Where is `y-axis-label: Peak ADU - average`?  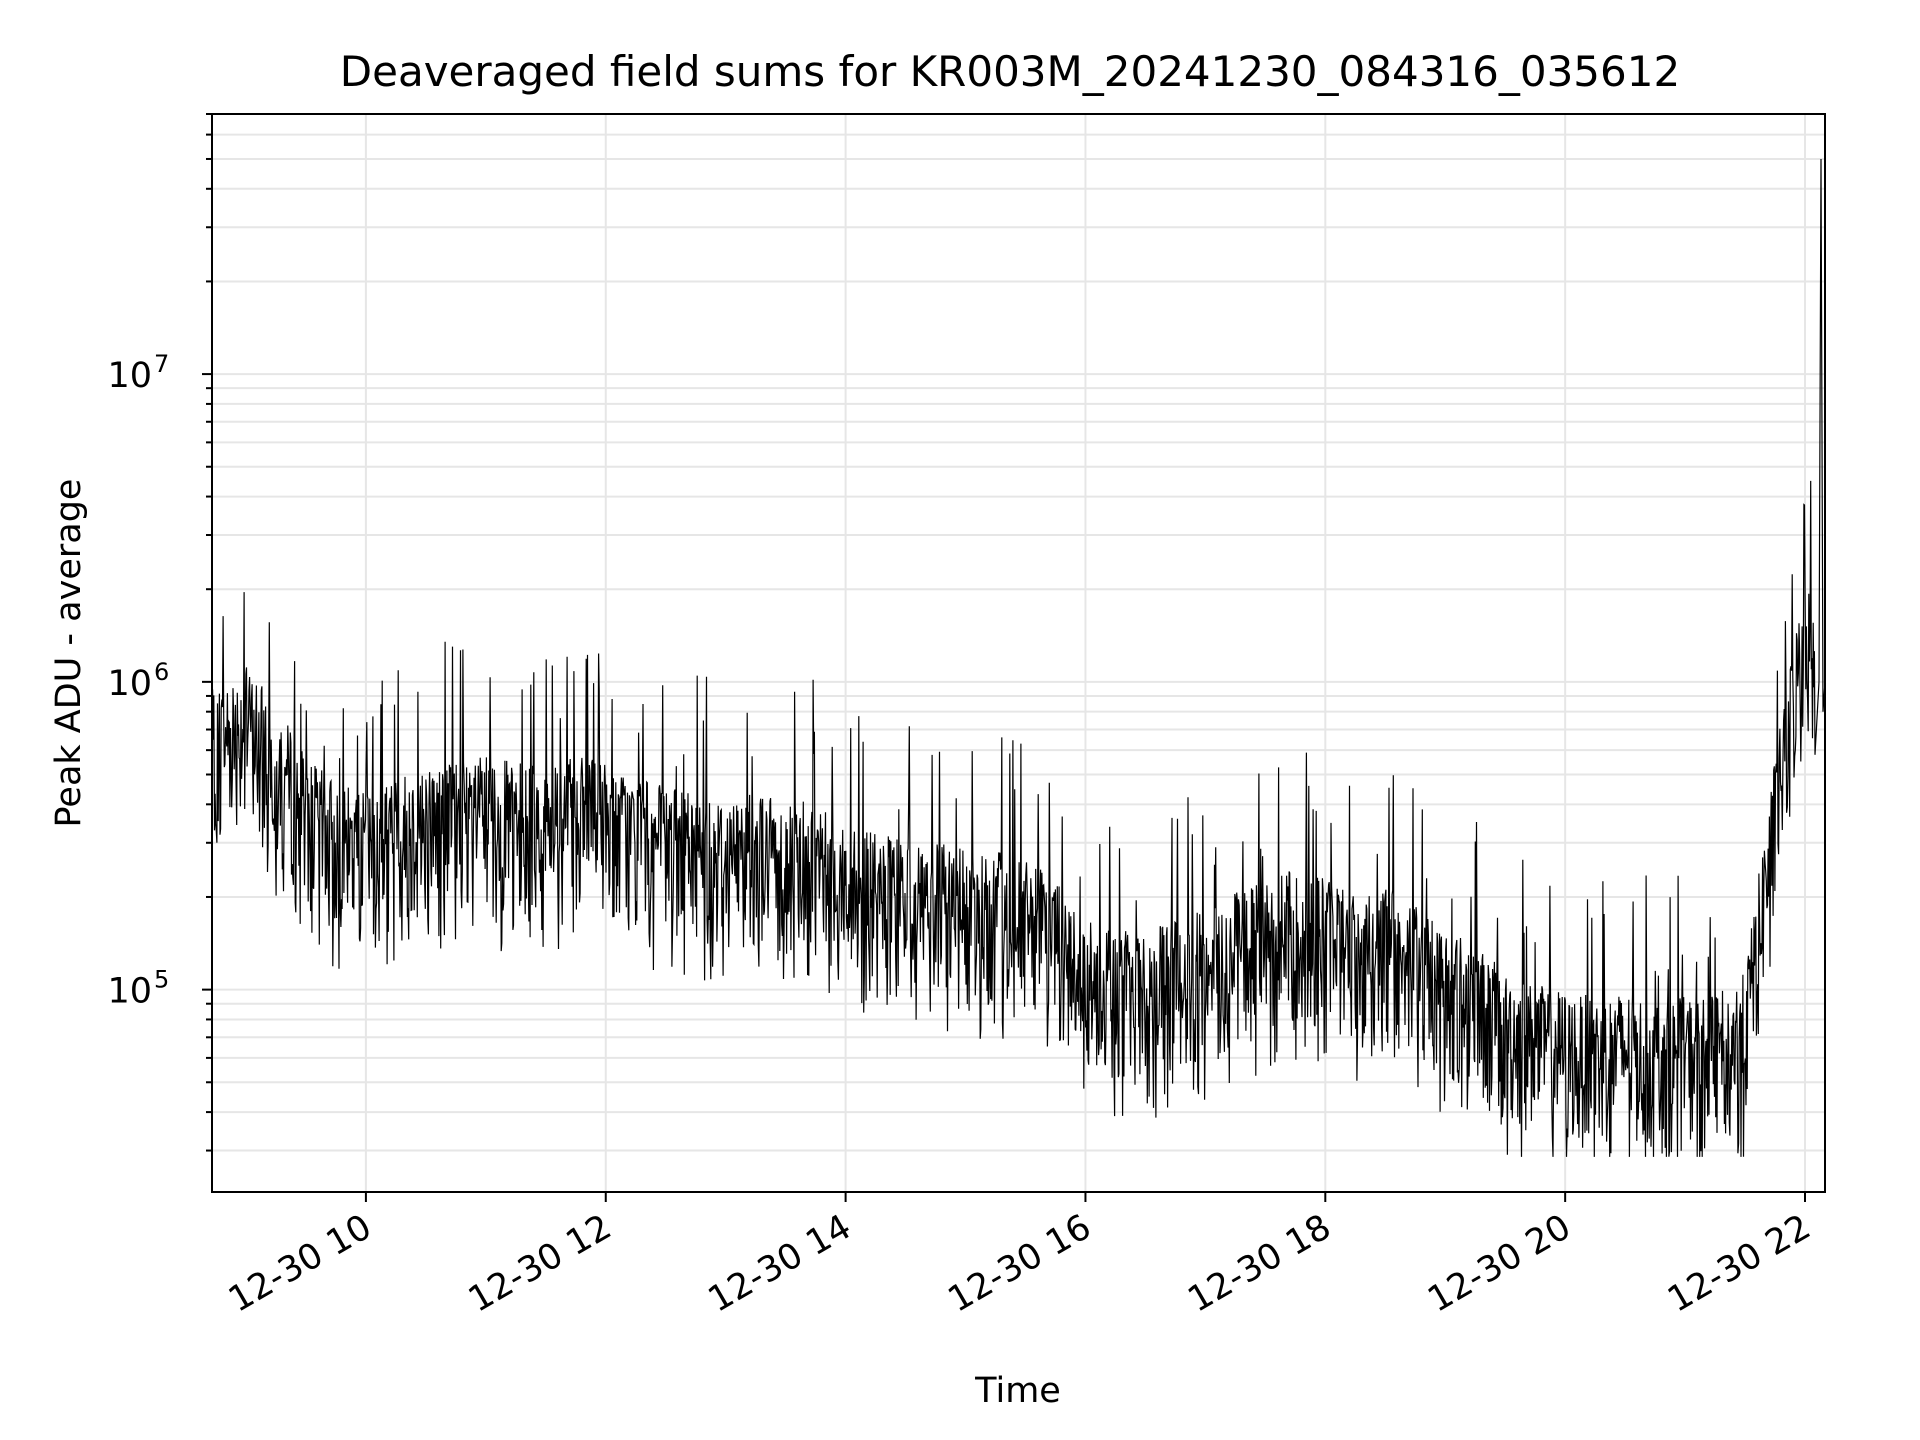
y-axis-label: Peak ADU - average is located at coordinates (69, 653).